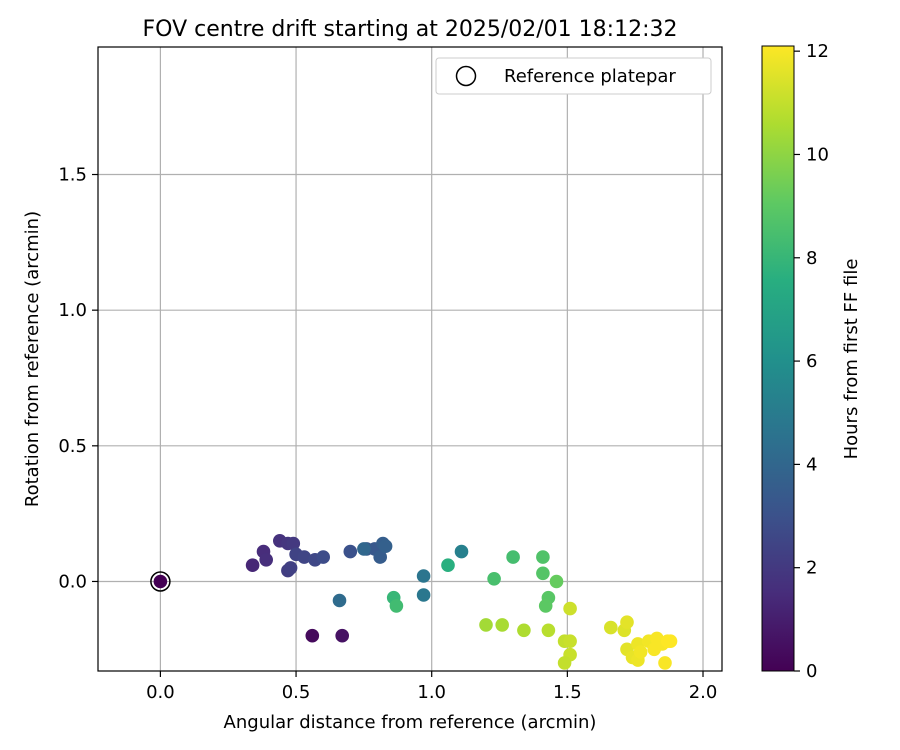 The width and height of the screenshot is (900, 750). I want to click on x-tick-label: 2.0, so click(703, 692).